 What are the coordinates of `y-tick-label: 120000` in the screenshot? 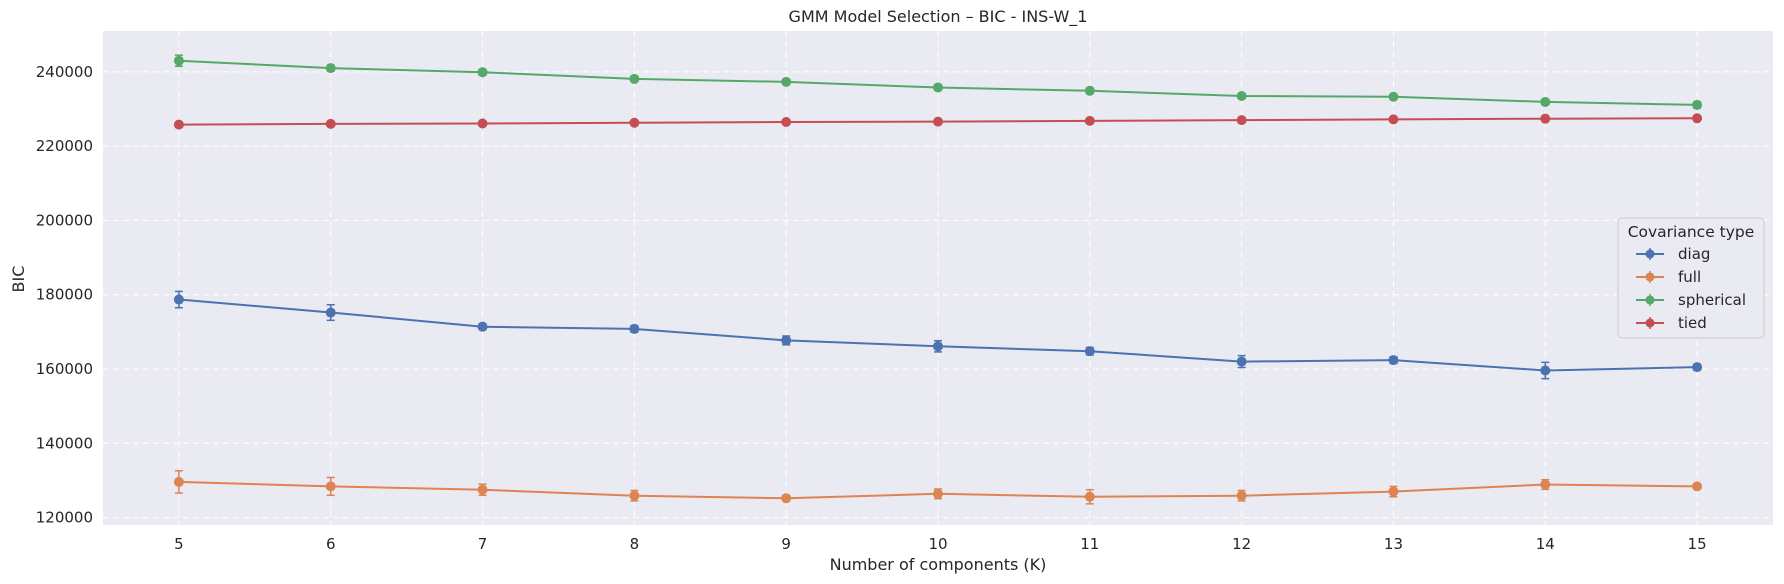 It's located at (64, 518).